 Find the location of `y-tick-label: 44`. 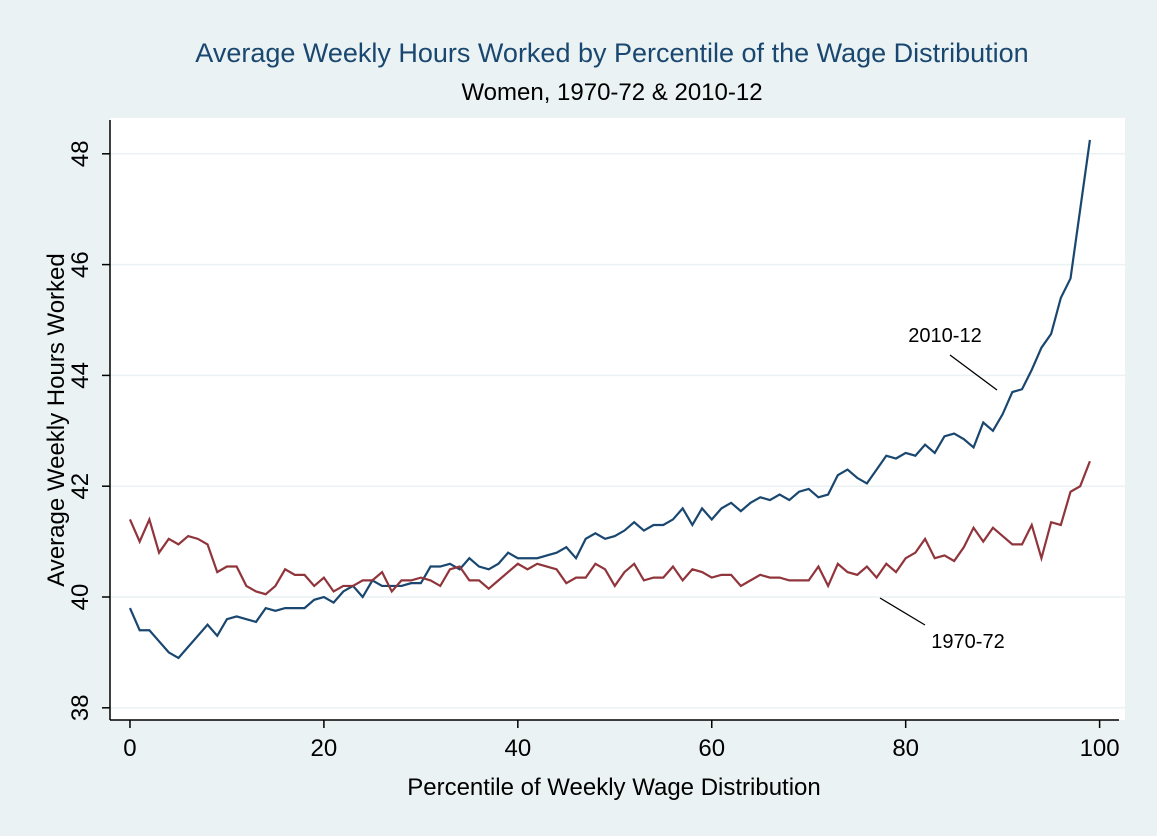

y-tick-label: 44 is located at coordinates (80, 375).